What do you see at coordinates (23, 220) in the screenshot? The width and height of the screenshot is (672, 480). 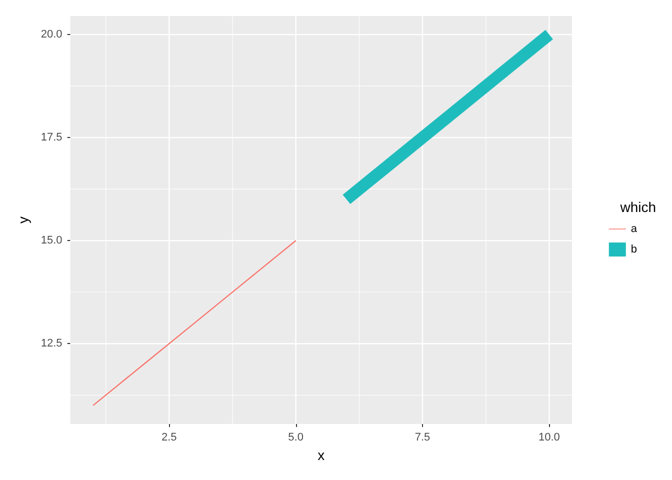 I see `y-axis-title: y` at bounding box center [23, 220].